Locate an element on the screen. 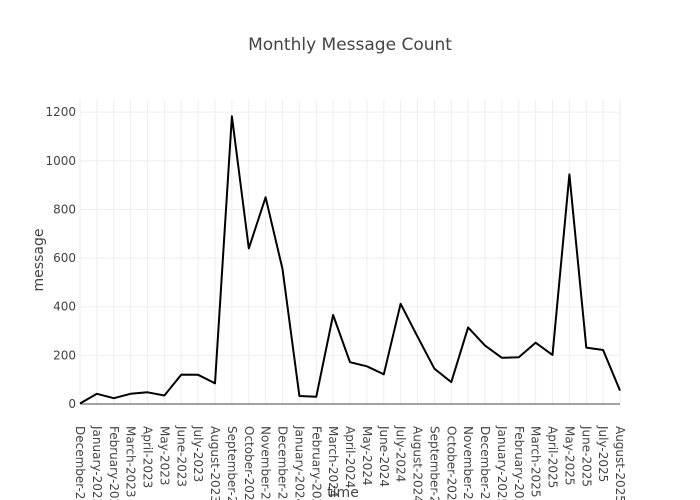  x-tick-label: June-2023 is located at coordinates (181, 456).